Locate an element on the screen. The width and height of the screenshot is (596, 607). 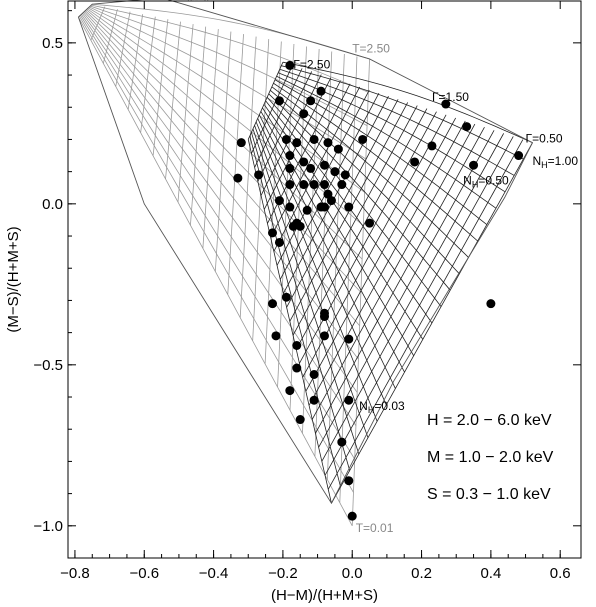
grid-label: Γ=2.50 is located at coordinates (311, 65).